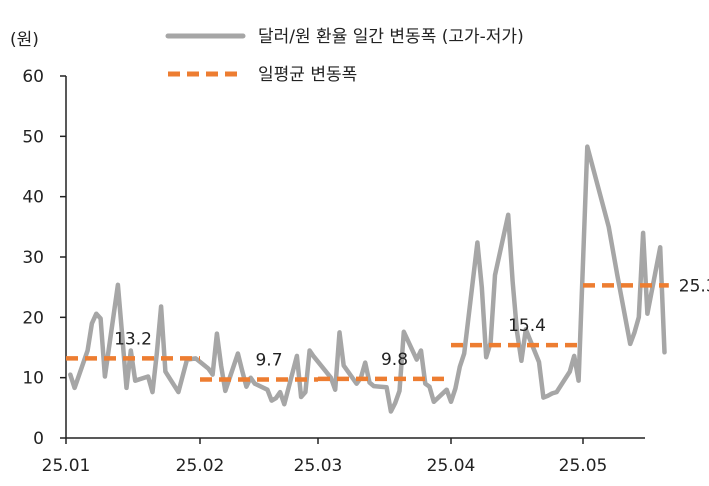 The width and height of the screenshot is (709, 486). Describe the element at coordinates (66, 466) in the screenshot. I see `x-tick-label: 25.01` at that location.